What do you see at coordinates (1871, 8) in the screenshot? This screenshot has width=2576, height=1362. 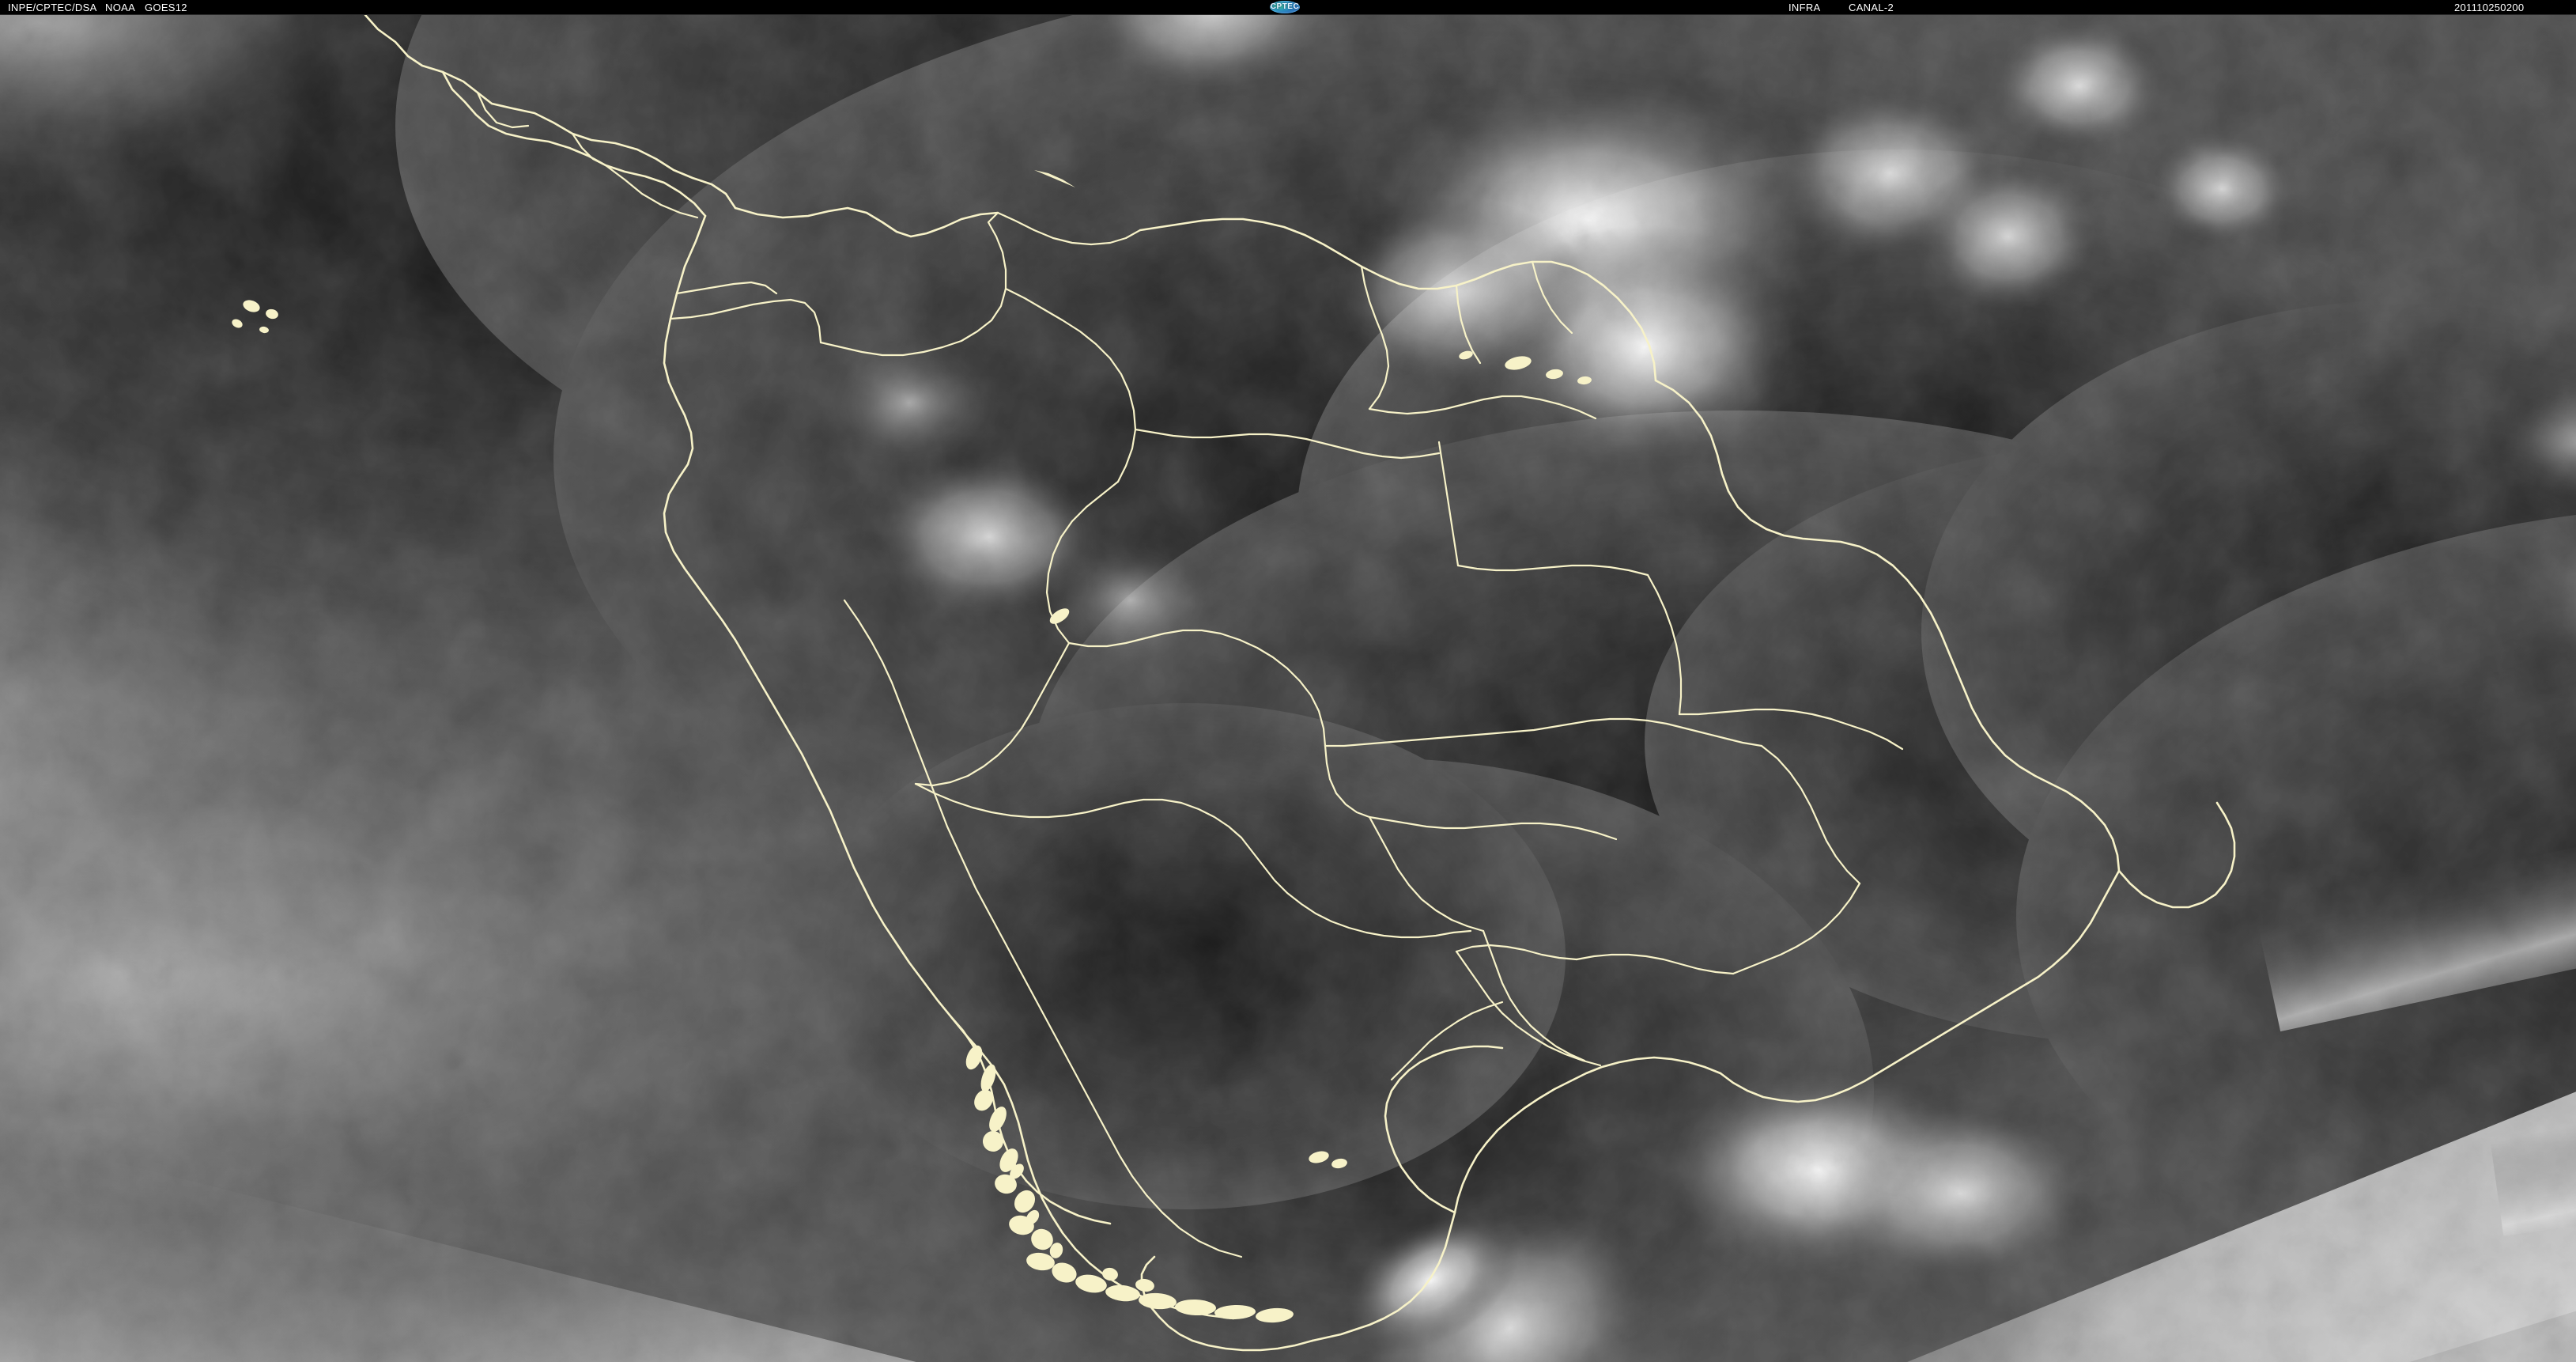 I see `header-channel-label: CANAL-2` at bounding box center [1871, 8].